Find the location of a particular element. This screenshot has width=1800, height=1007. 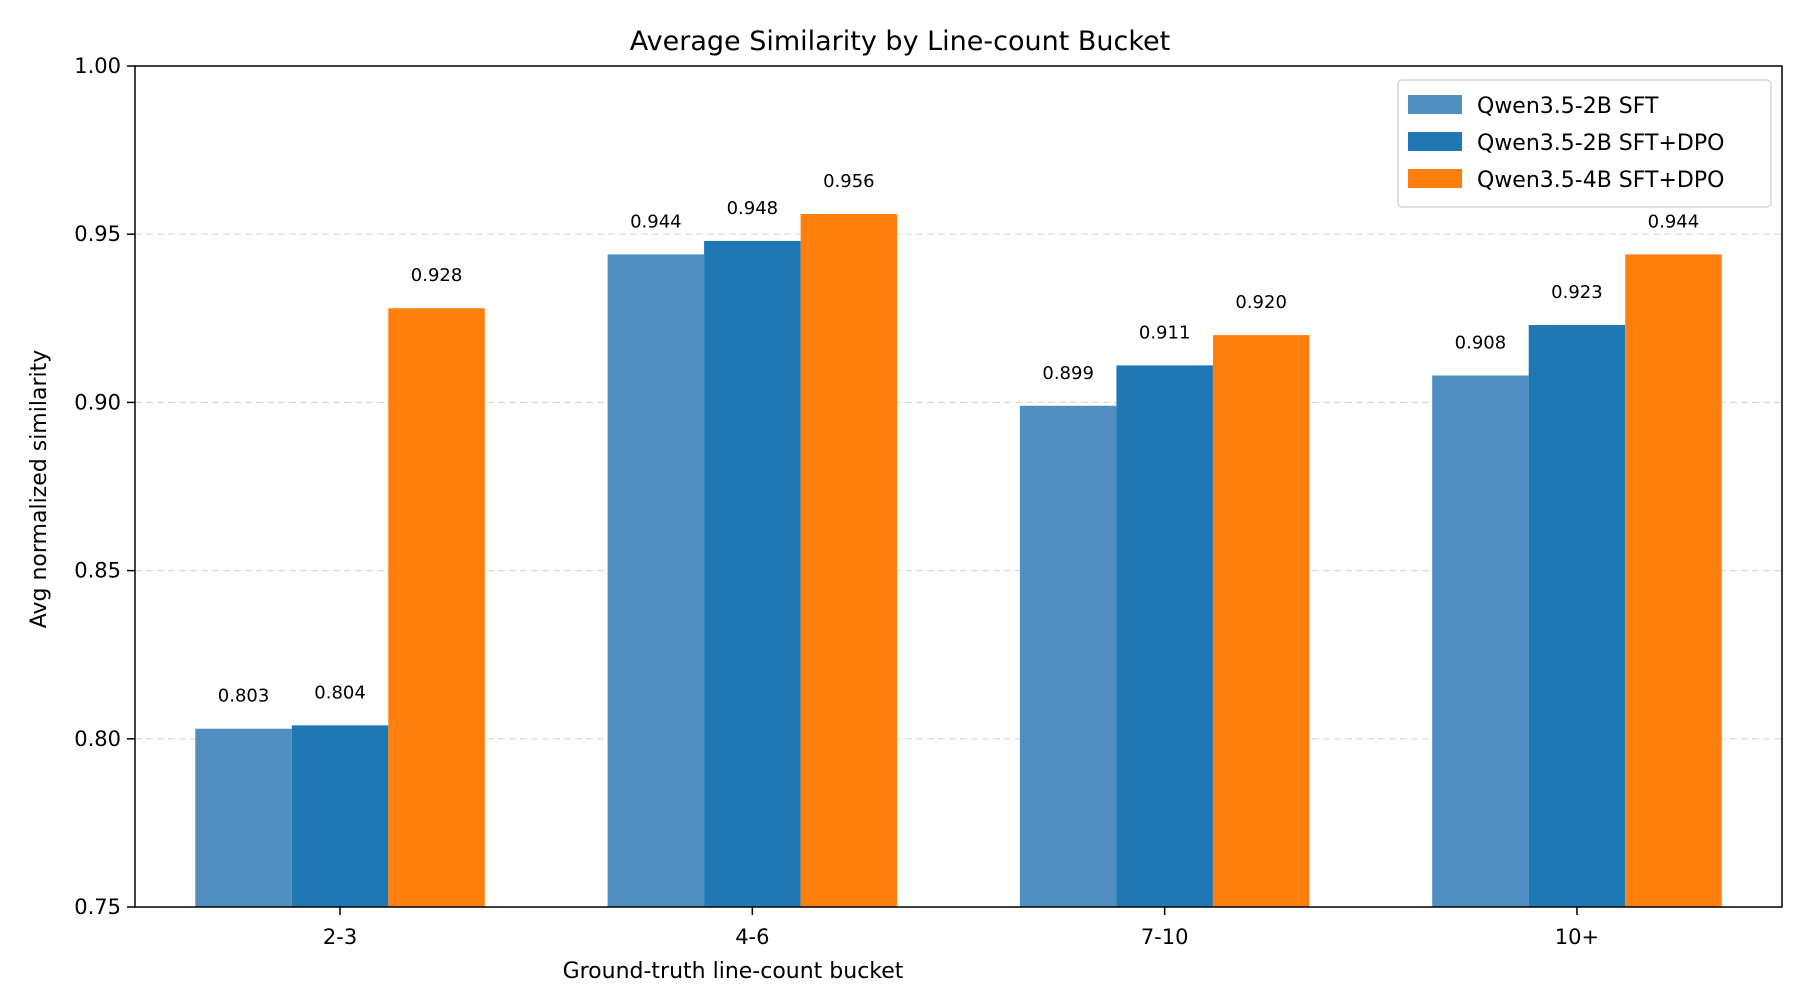

y-tick-label: 0.75 is located at coordinates (97, 907).